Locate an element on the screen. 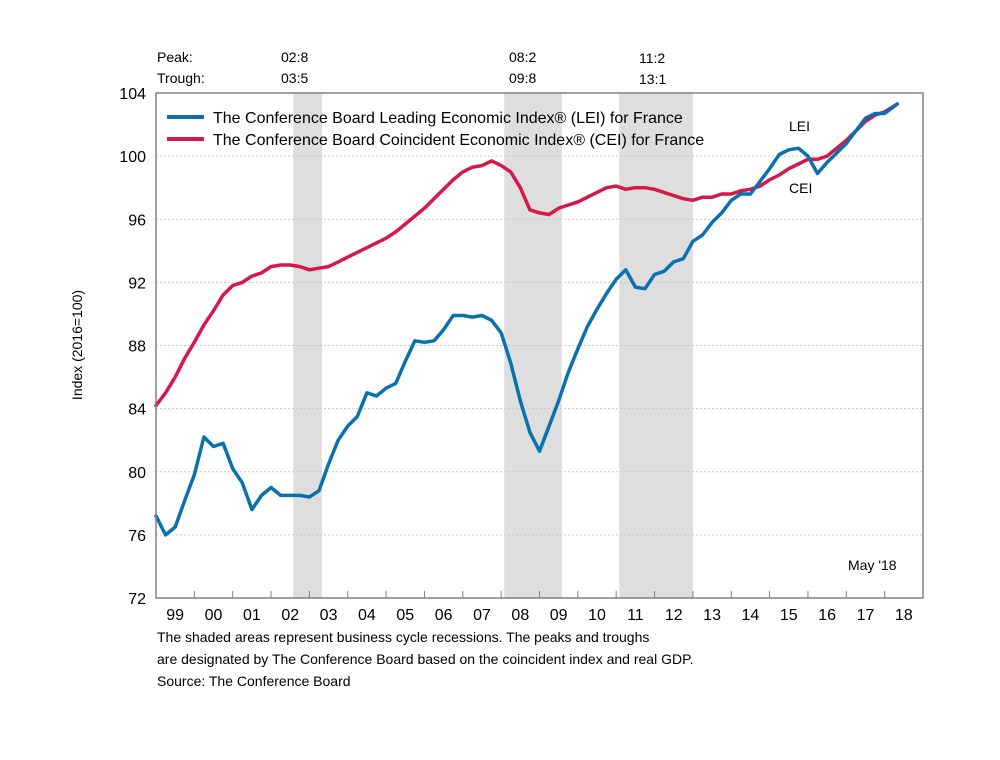  x-tick-label: 14 is located at coordinates (751, 615).